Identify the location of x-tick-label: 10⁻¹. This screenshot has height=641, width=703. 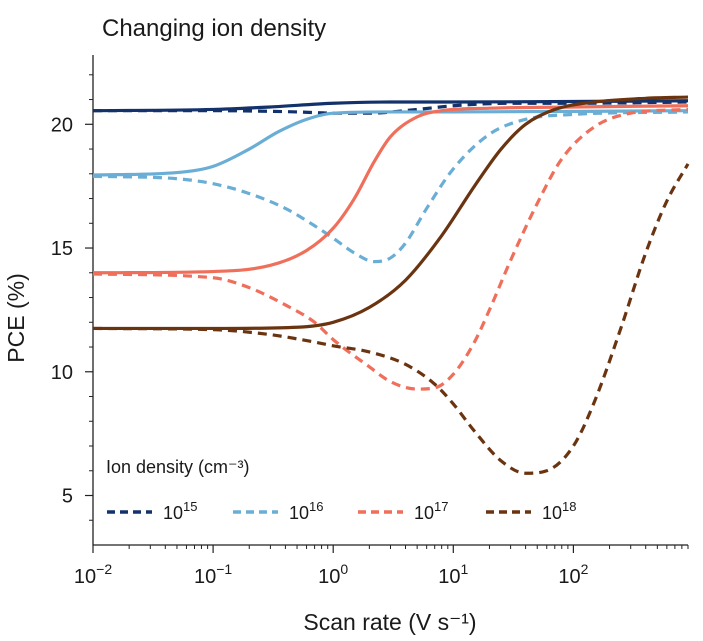
(213, 574).